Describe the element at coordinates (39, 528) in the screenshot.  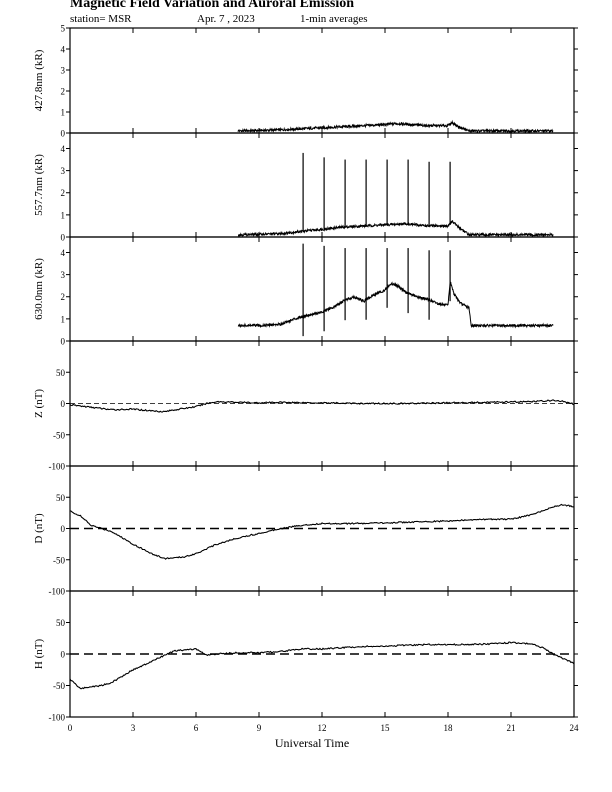
I see `y-axis-label: D (nT)` at that location.